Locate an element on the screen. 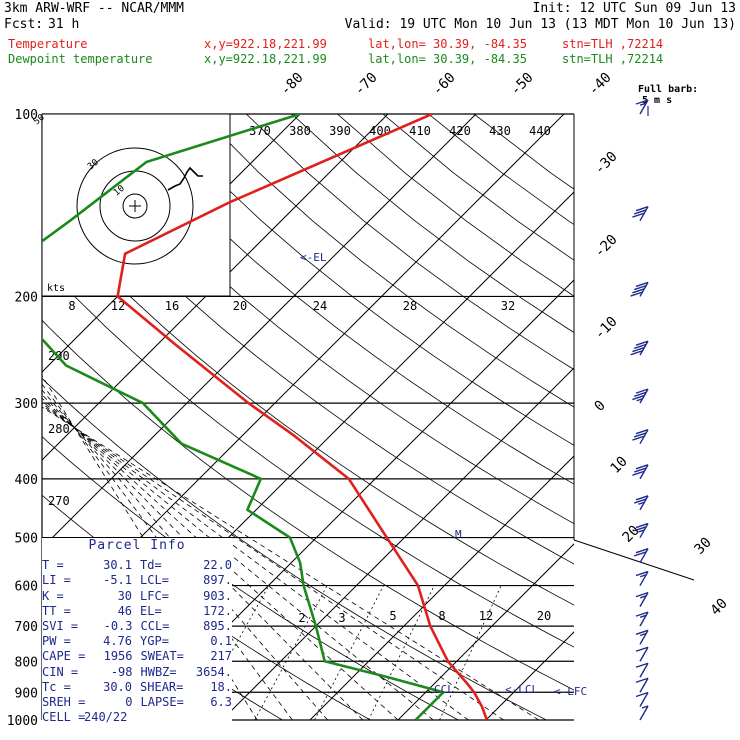  parcel-row-value2: 895. is located at coordinates (217, 626).